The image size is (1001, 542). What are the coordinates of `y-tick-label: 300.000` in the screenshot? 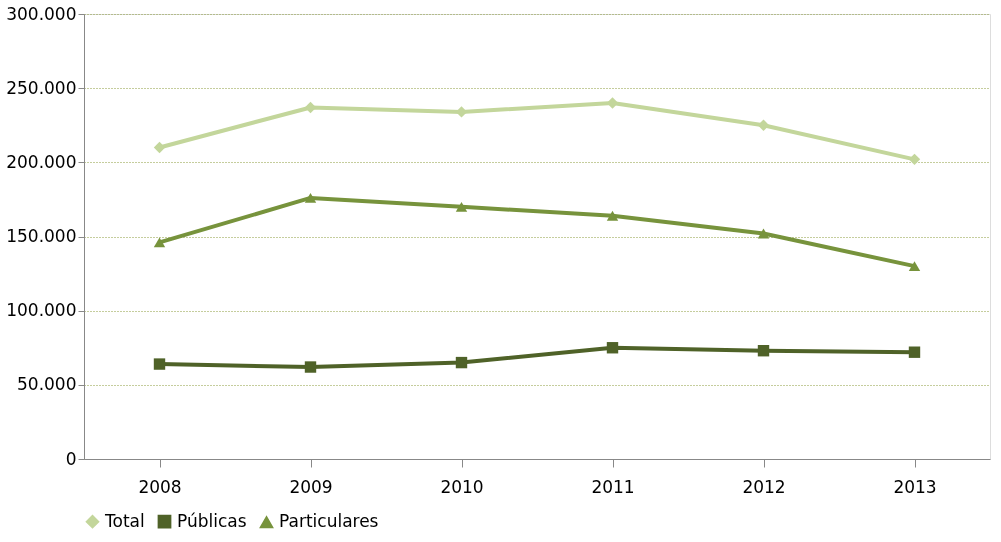 It's located at (41, 13).